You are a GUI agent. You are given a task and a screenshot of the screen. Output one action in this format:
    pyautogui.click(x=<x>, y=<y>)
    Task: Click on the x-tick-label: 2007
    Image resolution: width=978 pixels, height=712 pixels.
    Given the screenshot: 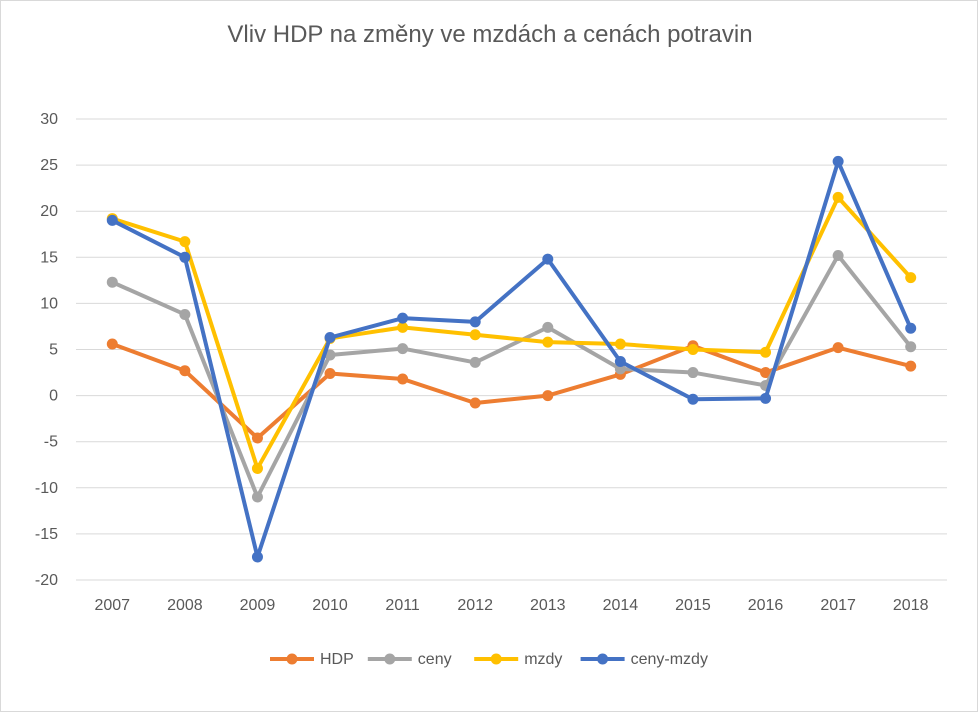 What is the action you would take?
    pyautogui.click(x=112, y=605)
    